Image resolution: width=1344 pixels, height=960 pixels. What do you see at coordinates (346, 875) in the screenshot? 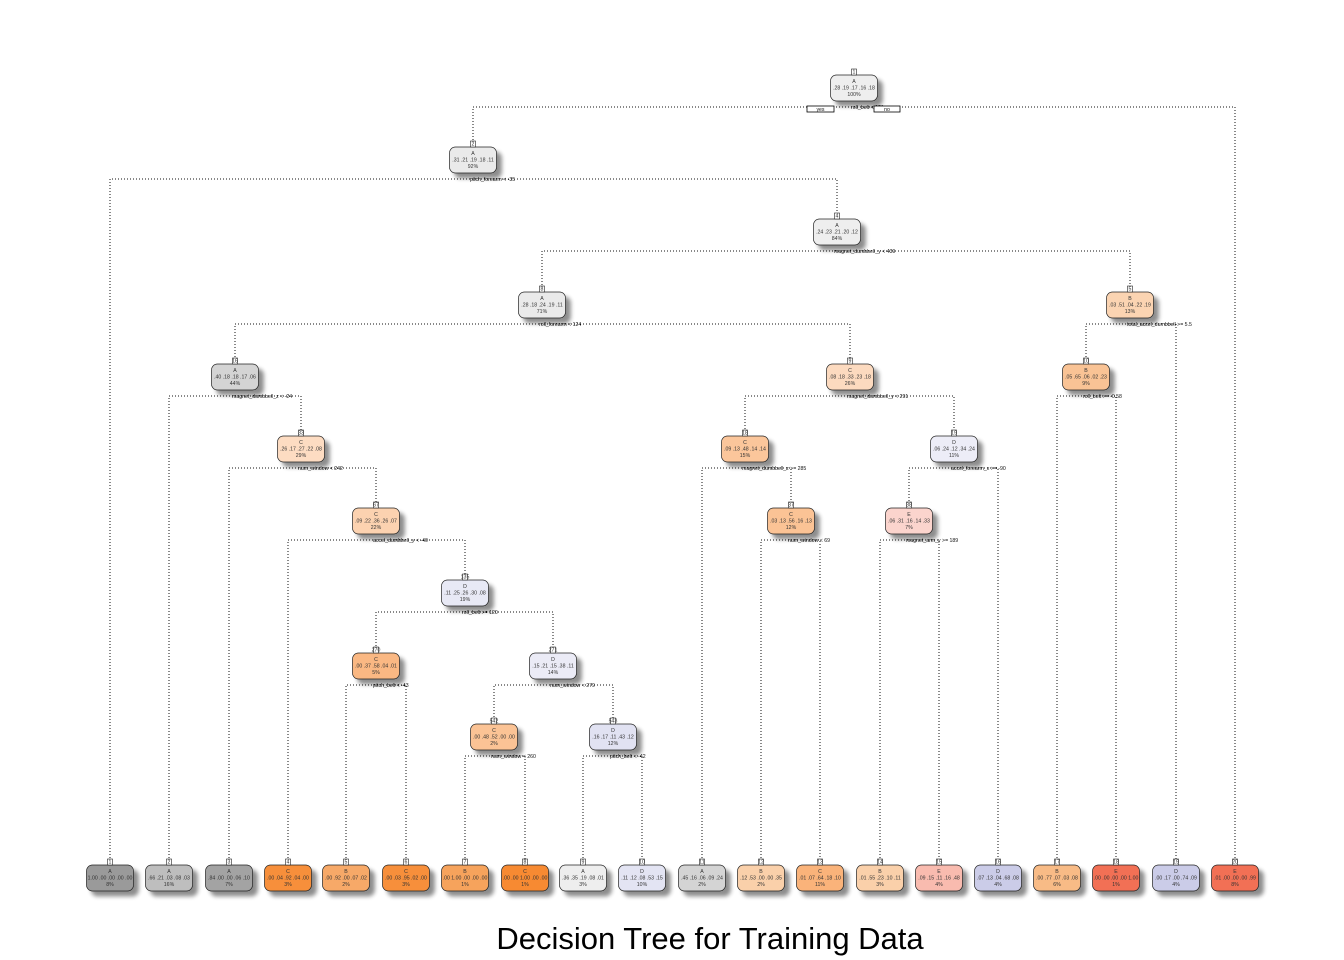
I see `tree-node-l5: 5 B.00 .92 .00 .07 .022%` at bounding box center [346, 875].